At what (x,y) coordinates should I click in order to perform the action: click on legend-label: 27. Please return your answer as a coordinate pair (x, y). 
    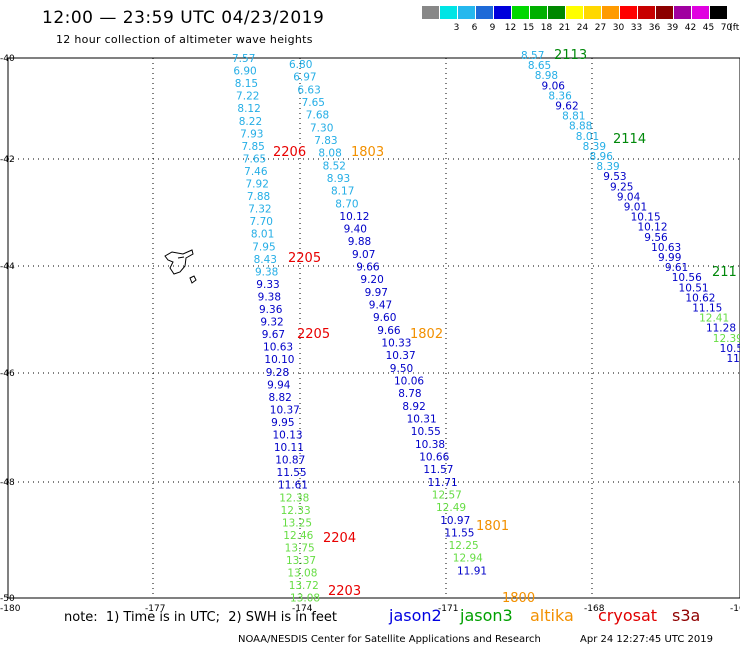
    Looking at the image, I should click on (600, 28).